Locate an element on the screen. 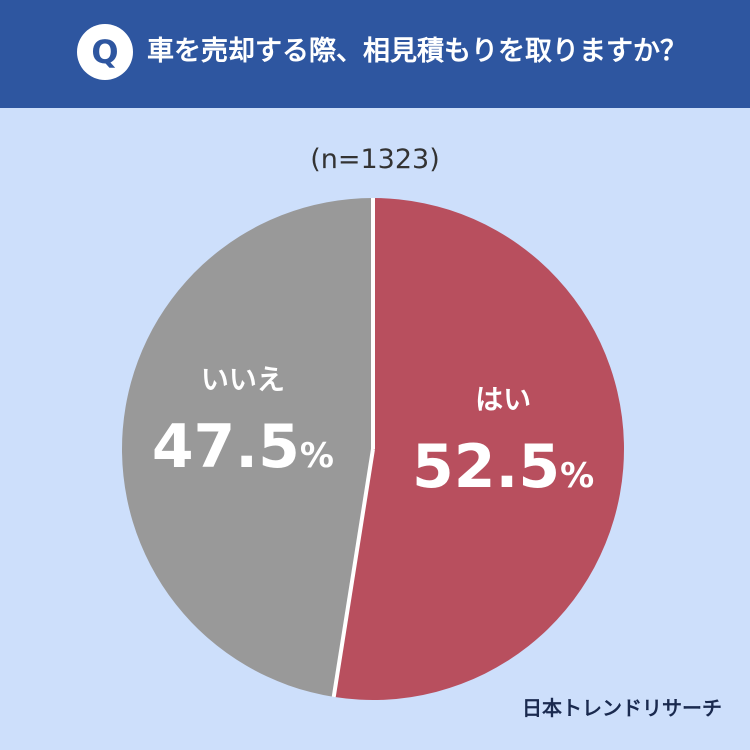 The height and width of the screenshot is (750, 750). slice-value-1: 47.5% is located at coordinates (243, 447).